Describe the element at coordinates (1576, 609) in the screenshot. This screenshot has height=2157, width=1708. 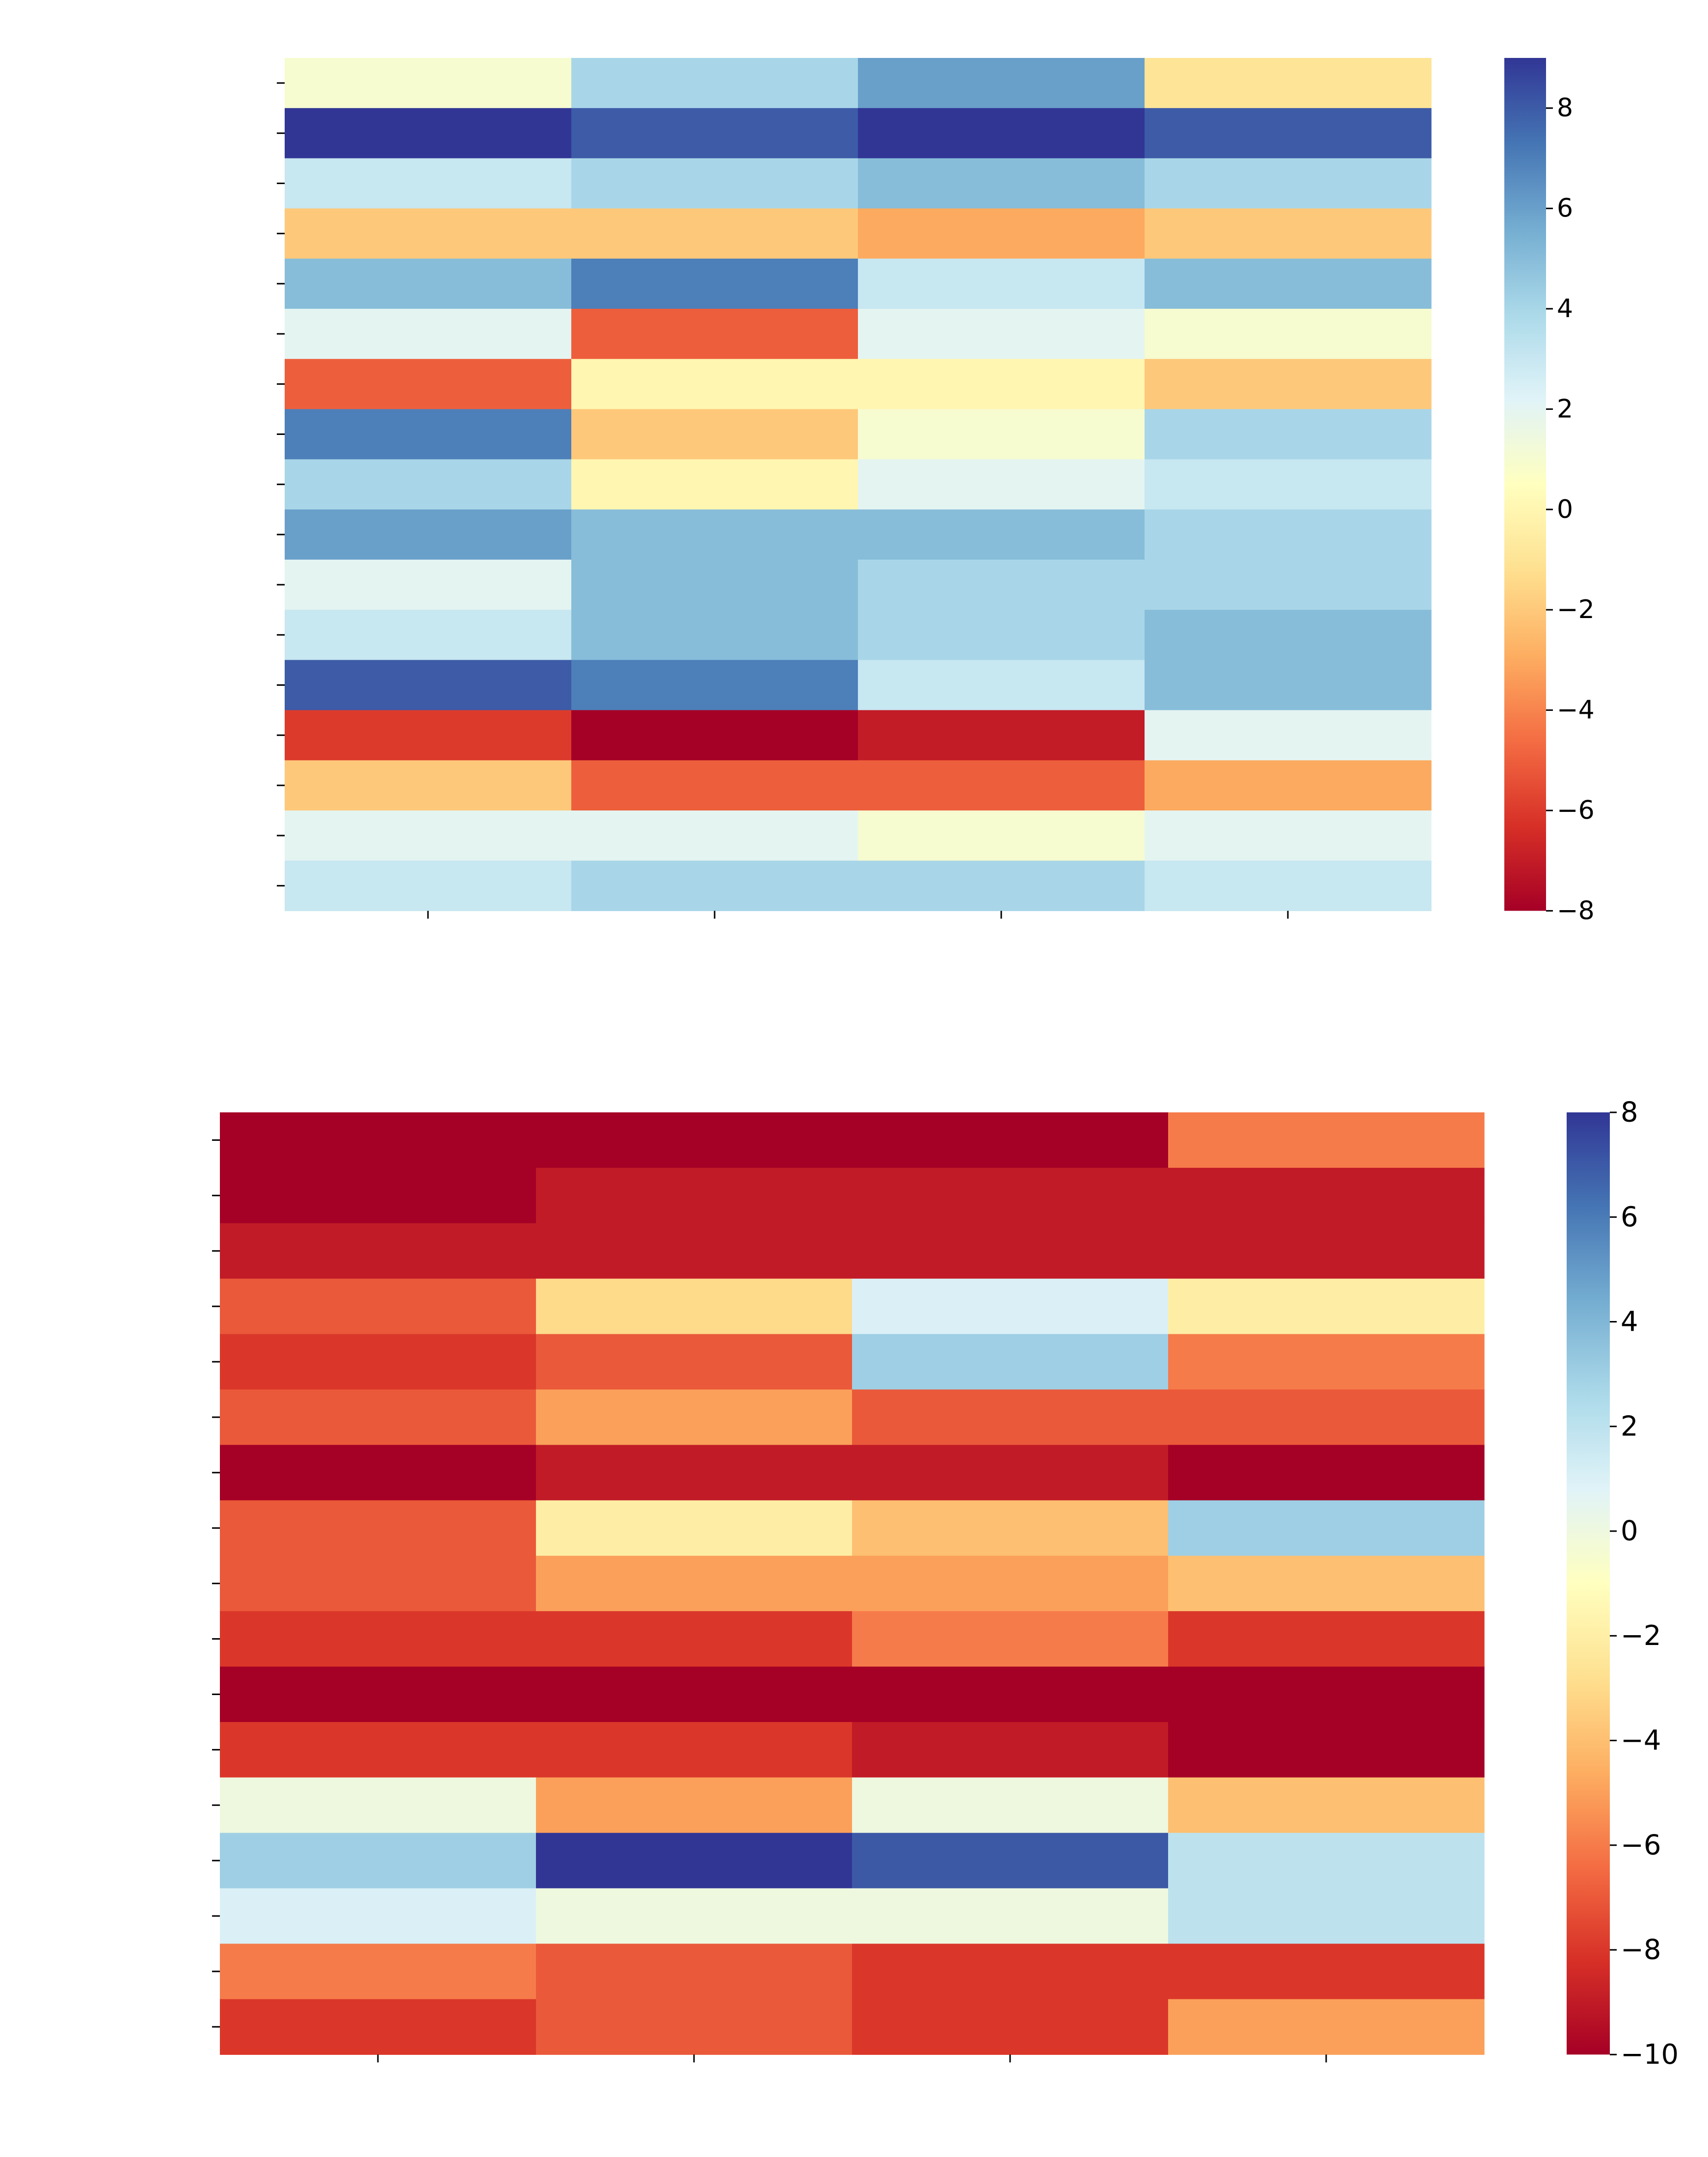
I see `colorbar-tick-label: −2` at that location.